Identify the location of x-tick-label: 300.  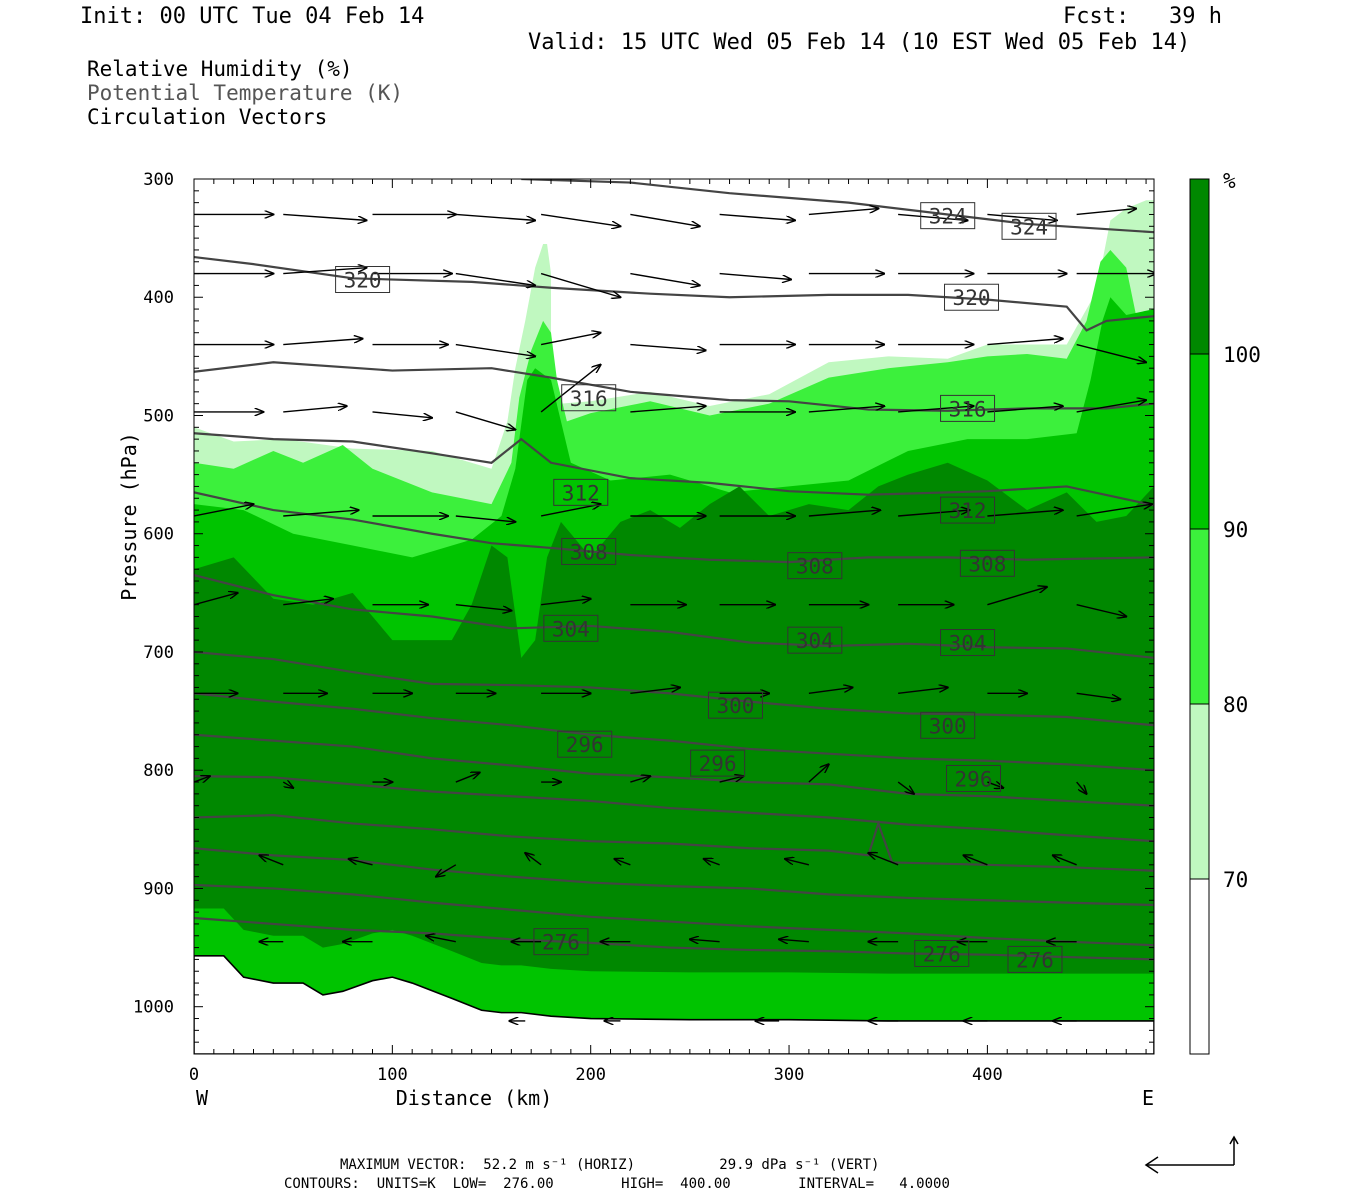
(789, 1075).